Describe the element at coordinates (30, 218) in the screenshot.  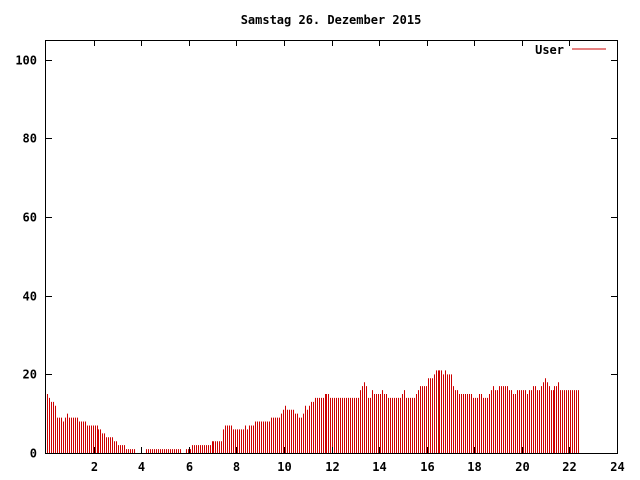
I see `y-tick-label: 60` at that location.